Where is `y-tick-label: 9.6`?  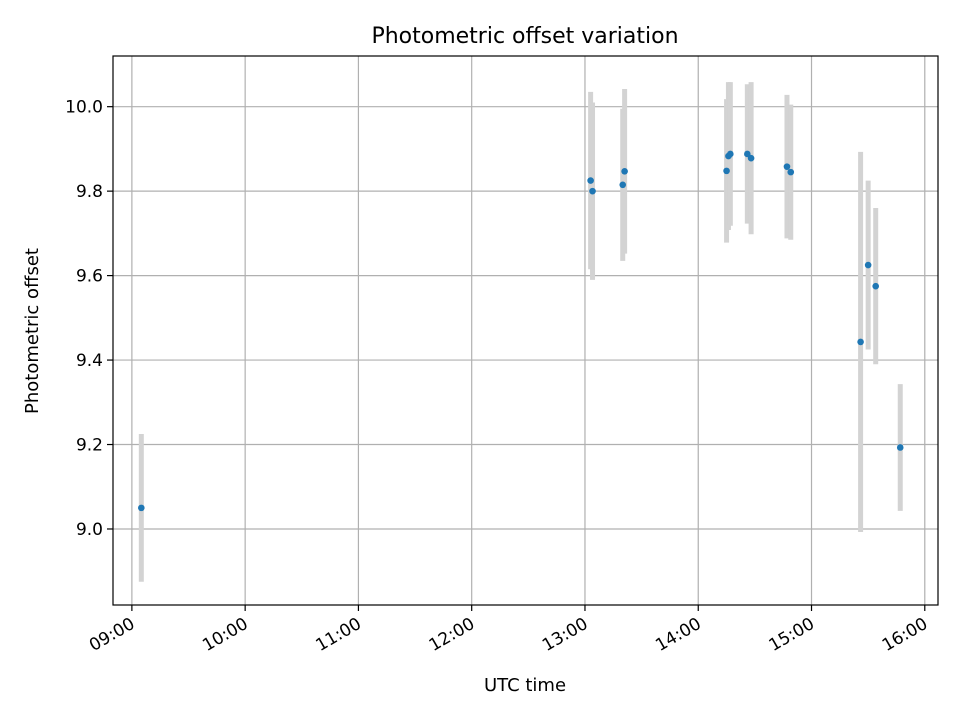
y-tick-label: 9.6 is located at coordinates (89, 277).